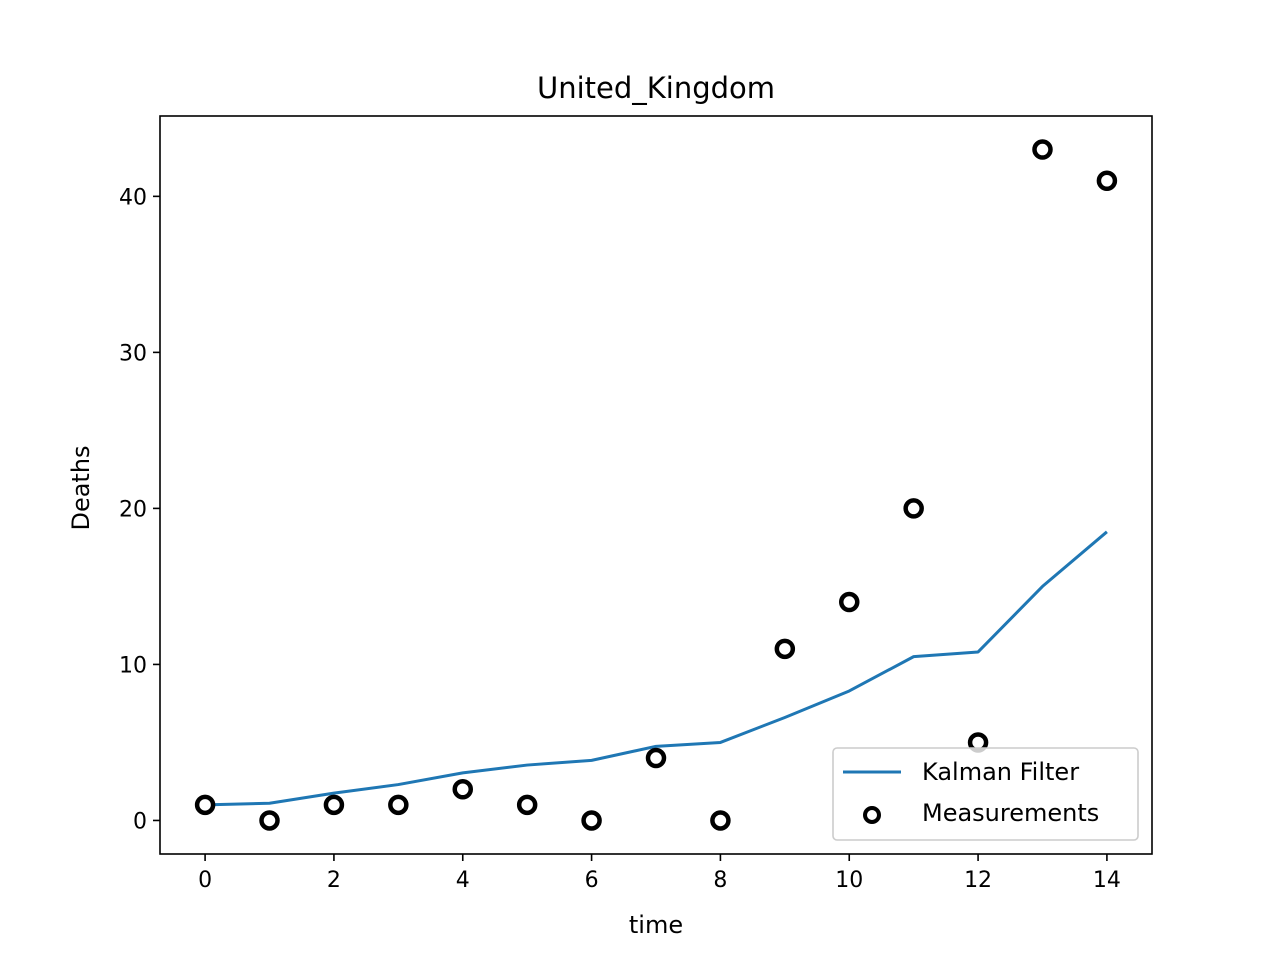 The height and width of the screenshot is (960, 1280). I want to click on y-axis-label: Deaths, so click(81, 487).